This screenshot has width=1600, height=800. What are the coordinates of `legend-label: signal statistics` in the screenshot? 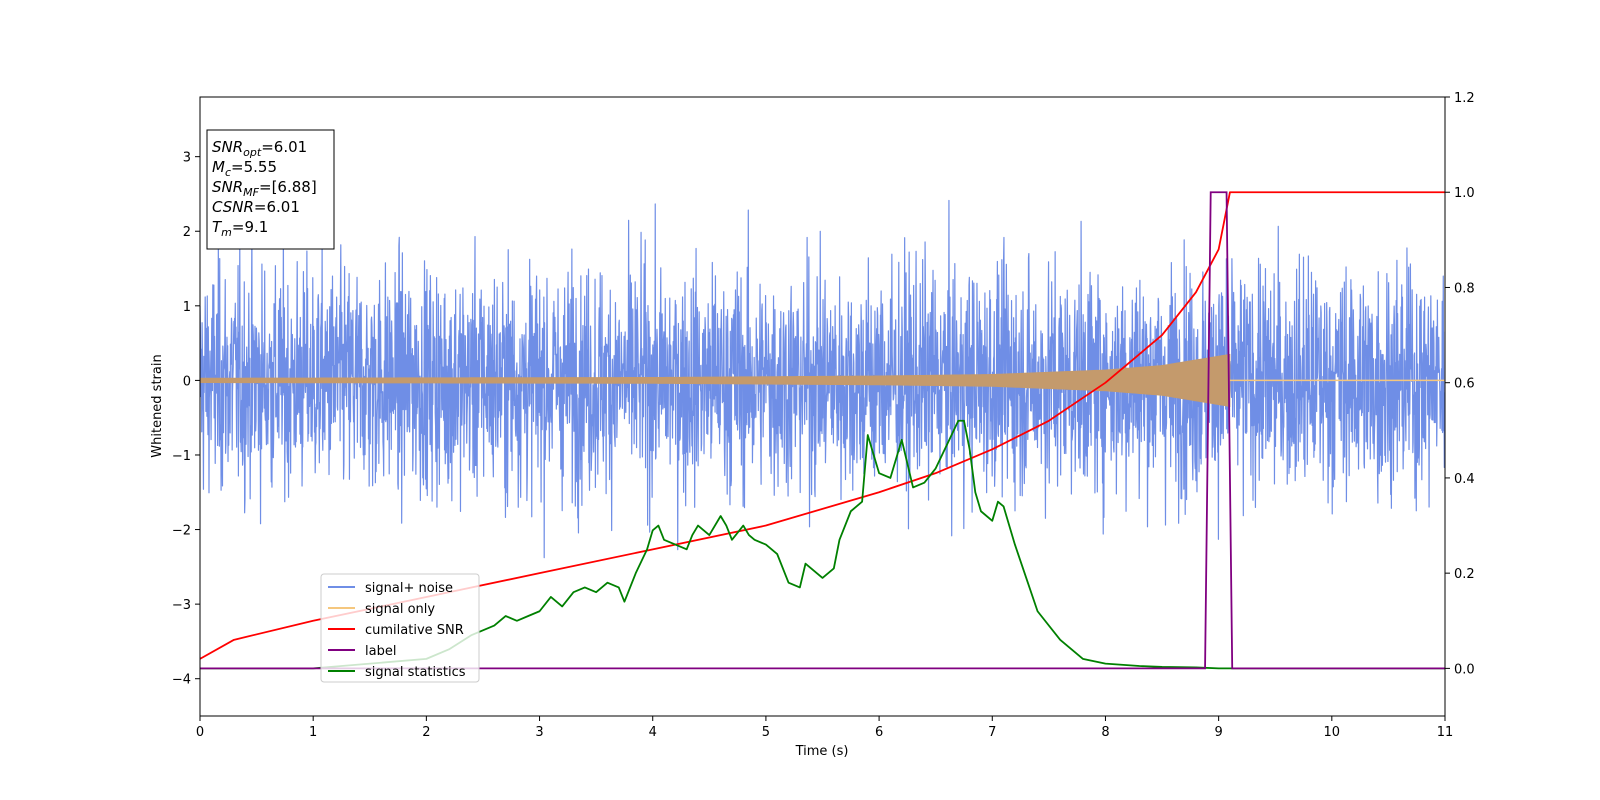 It's located at (415, 672).